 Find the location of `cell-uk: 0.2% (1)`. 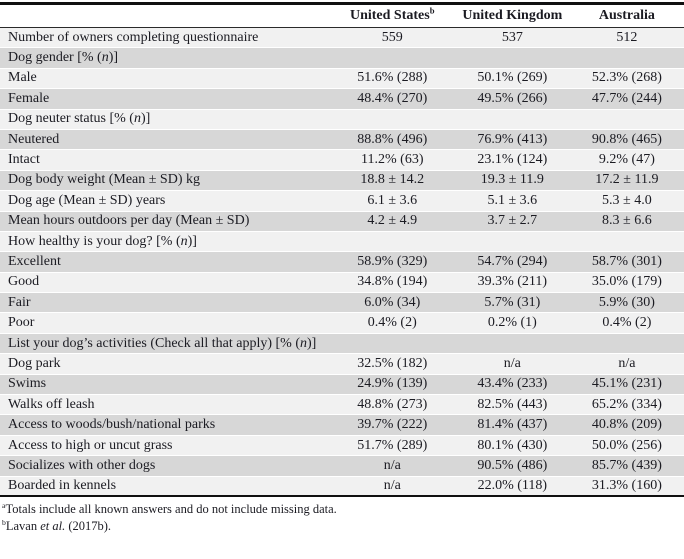

cell-uk: 0.2% (1) is located at coordinates (512, 323).